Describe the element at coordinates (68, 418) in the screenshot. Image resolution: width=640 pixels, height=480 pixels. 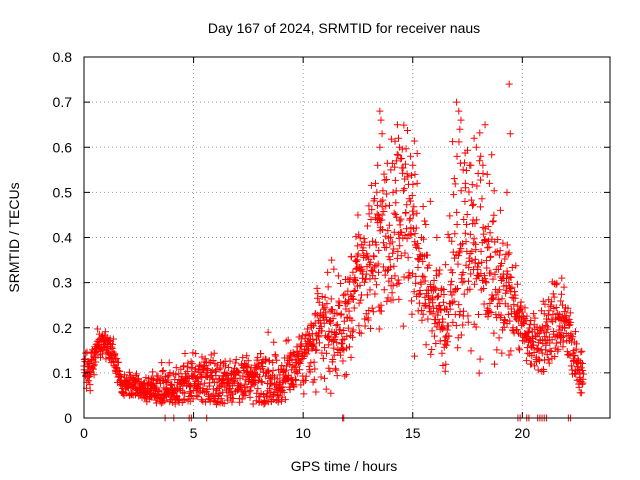
I see `y-tick-label: 0` at that location.